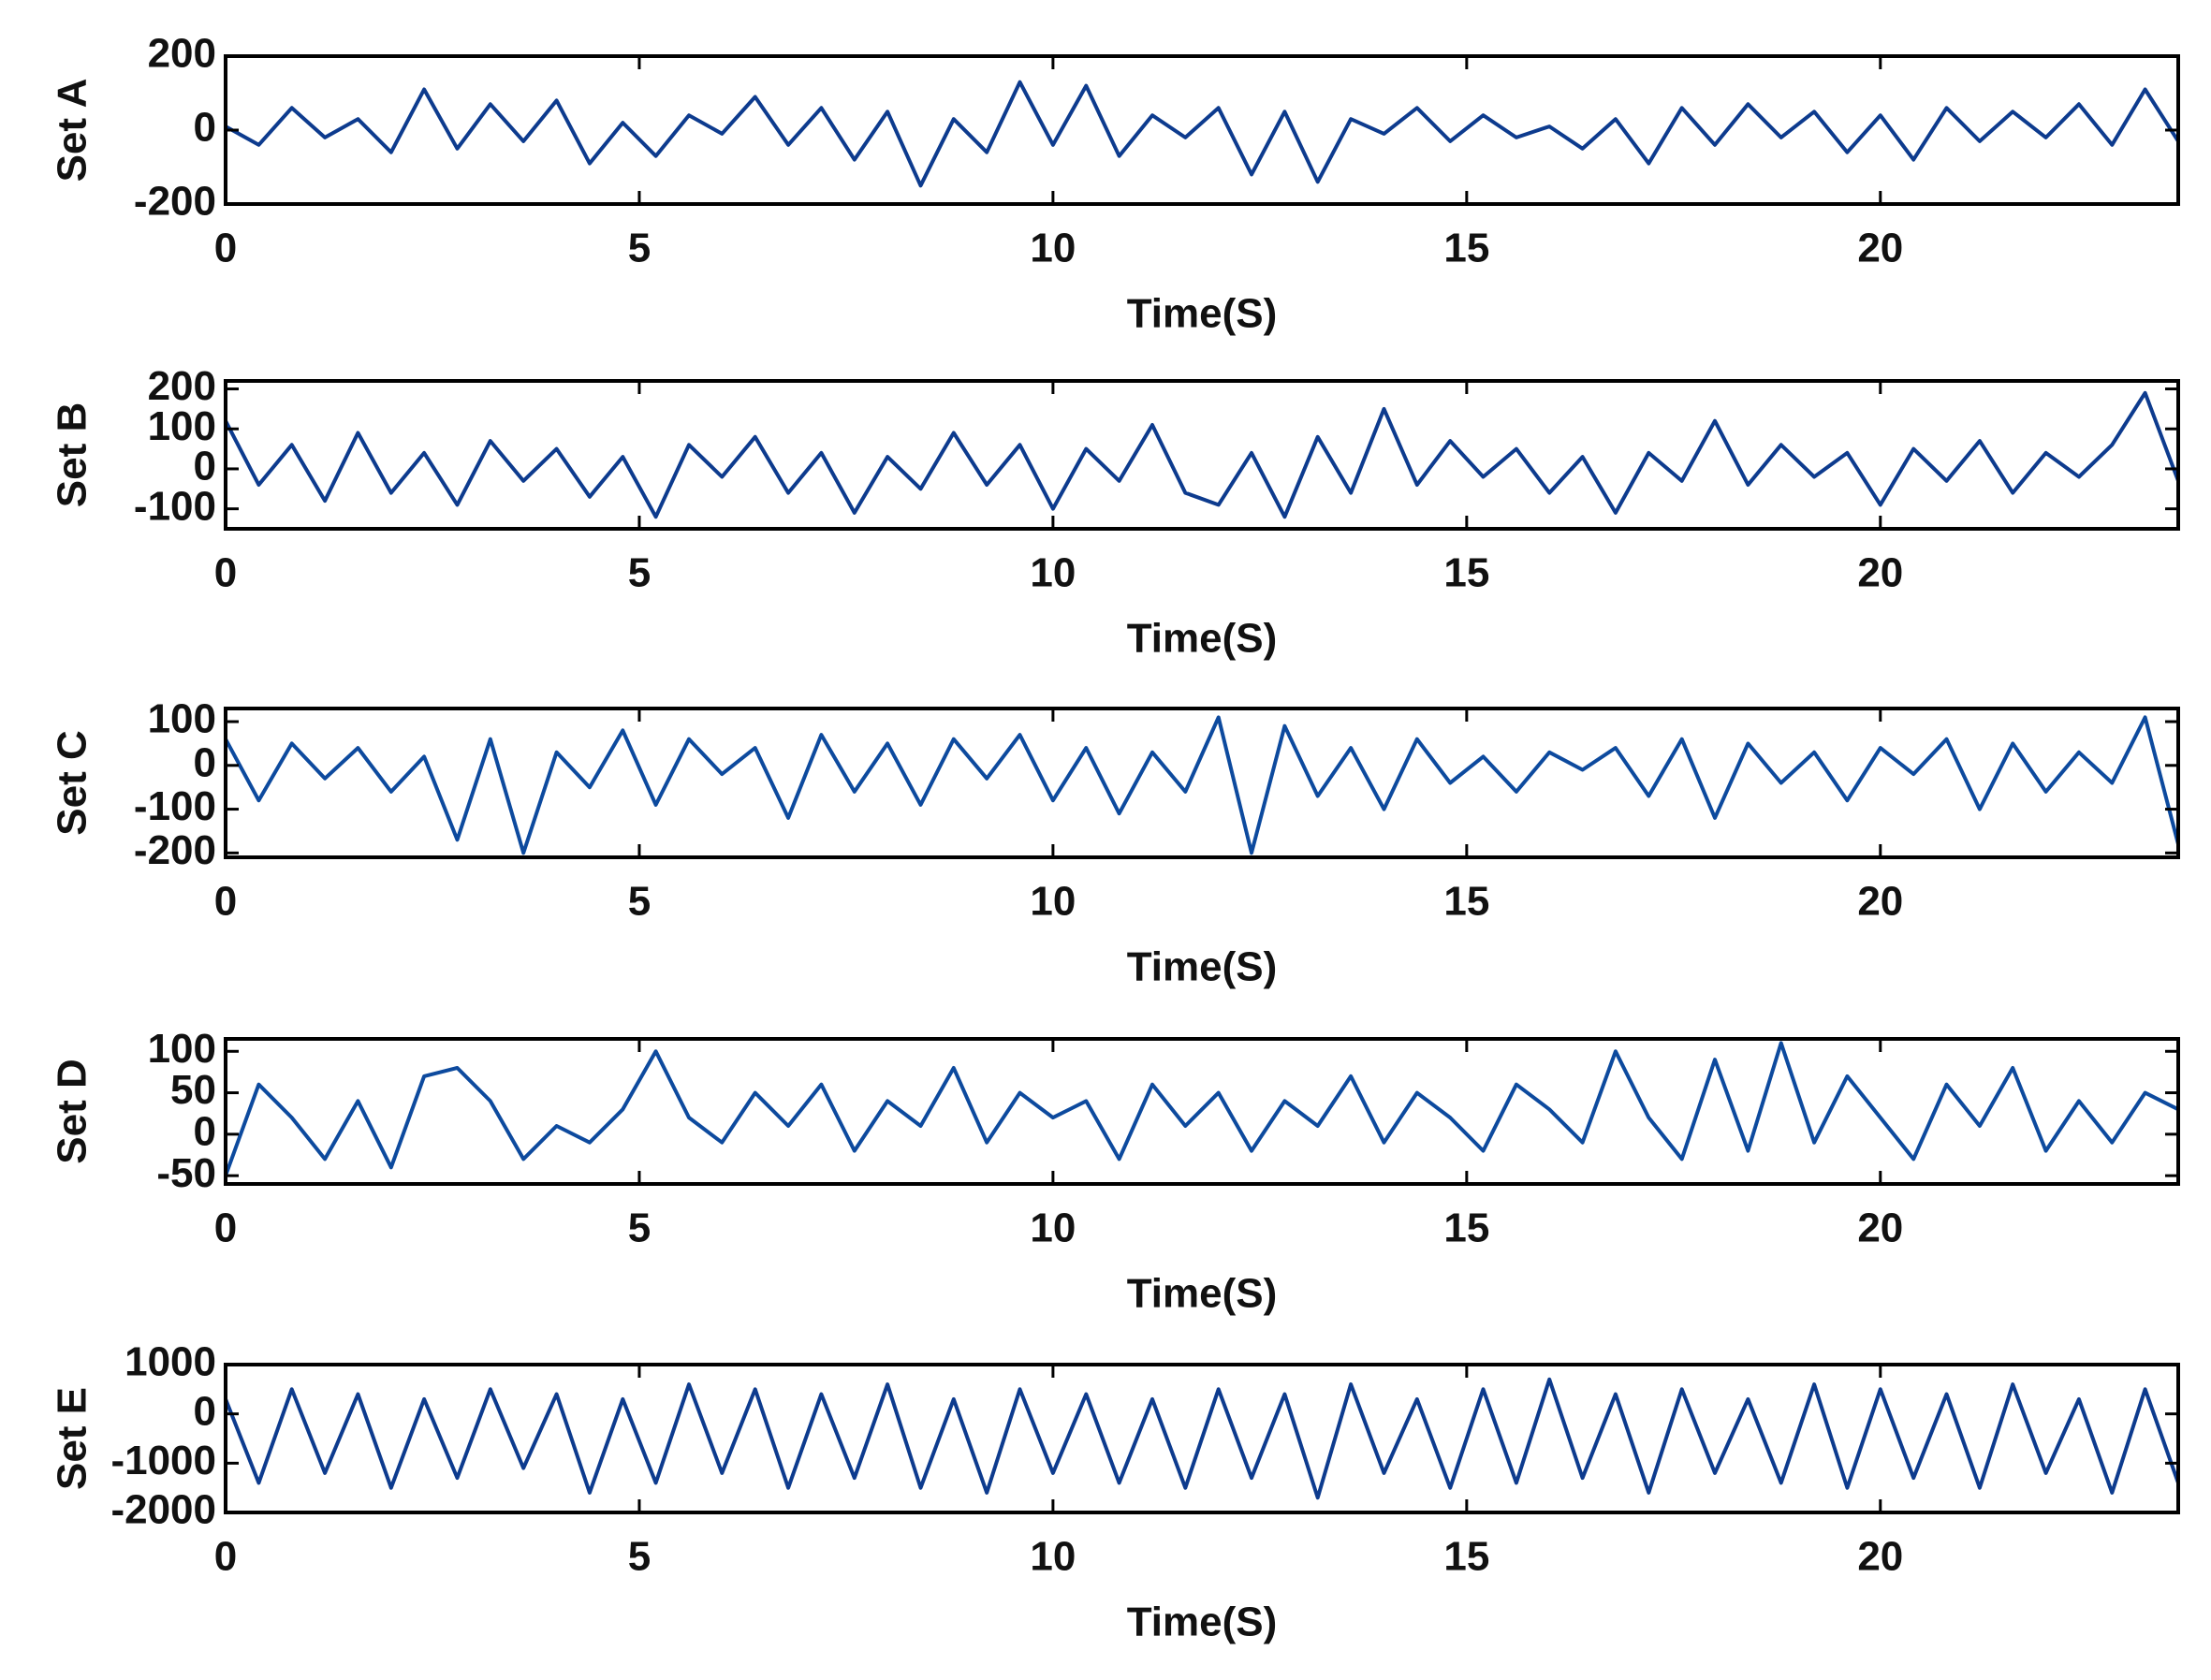 Image resolution: width=2211 pixels, height=1680 pixels. Describe the element at coordinates (72, 1111) in the screenshot. I see `y-axis-label: Set D` at that location.